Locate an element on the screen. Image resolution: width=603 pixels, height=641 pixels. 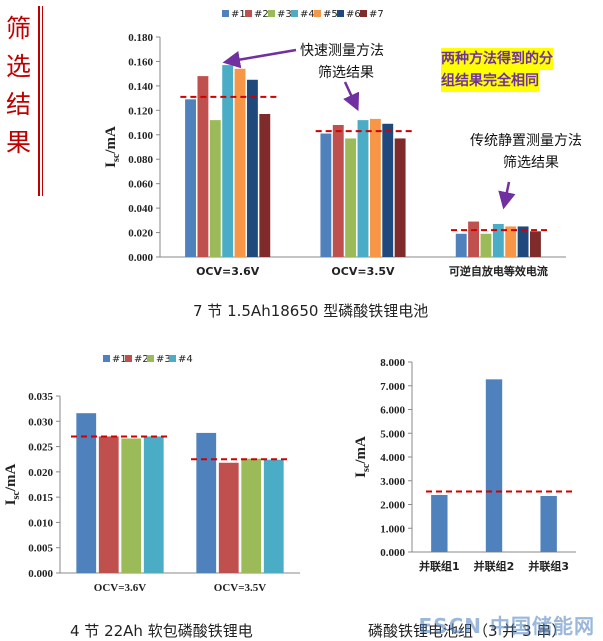
x-tick-label: 并联组2 is located at coordinates (494, 566).